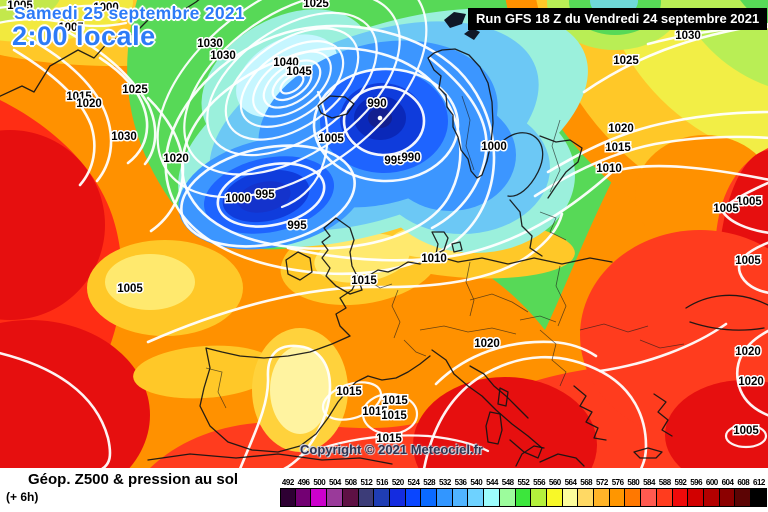  What do you see at coordinates (476, 492) in the screenshot?
I see `scale-step: 540` at bounding box center [476, 492].